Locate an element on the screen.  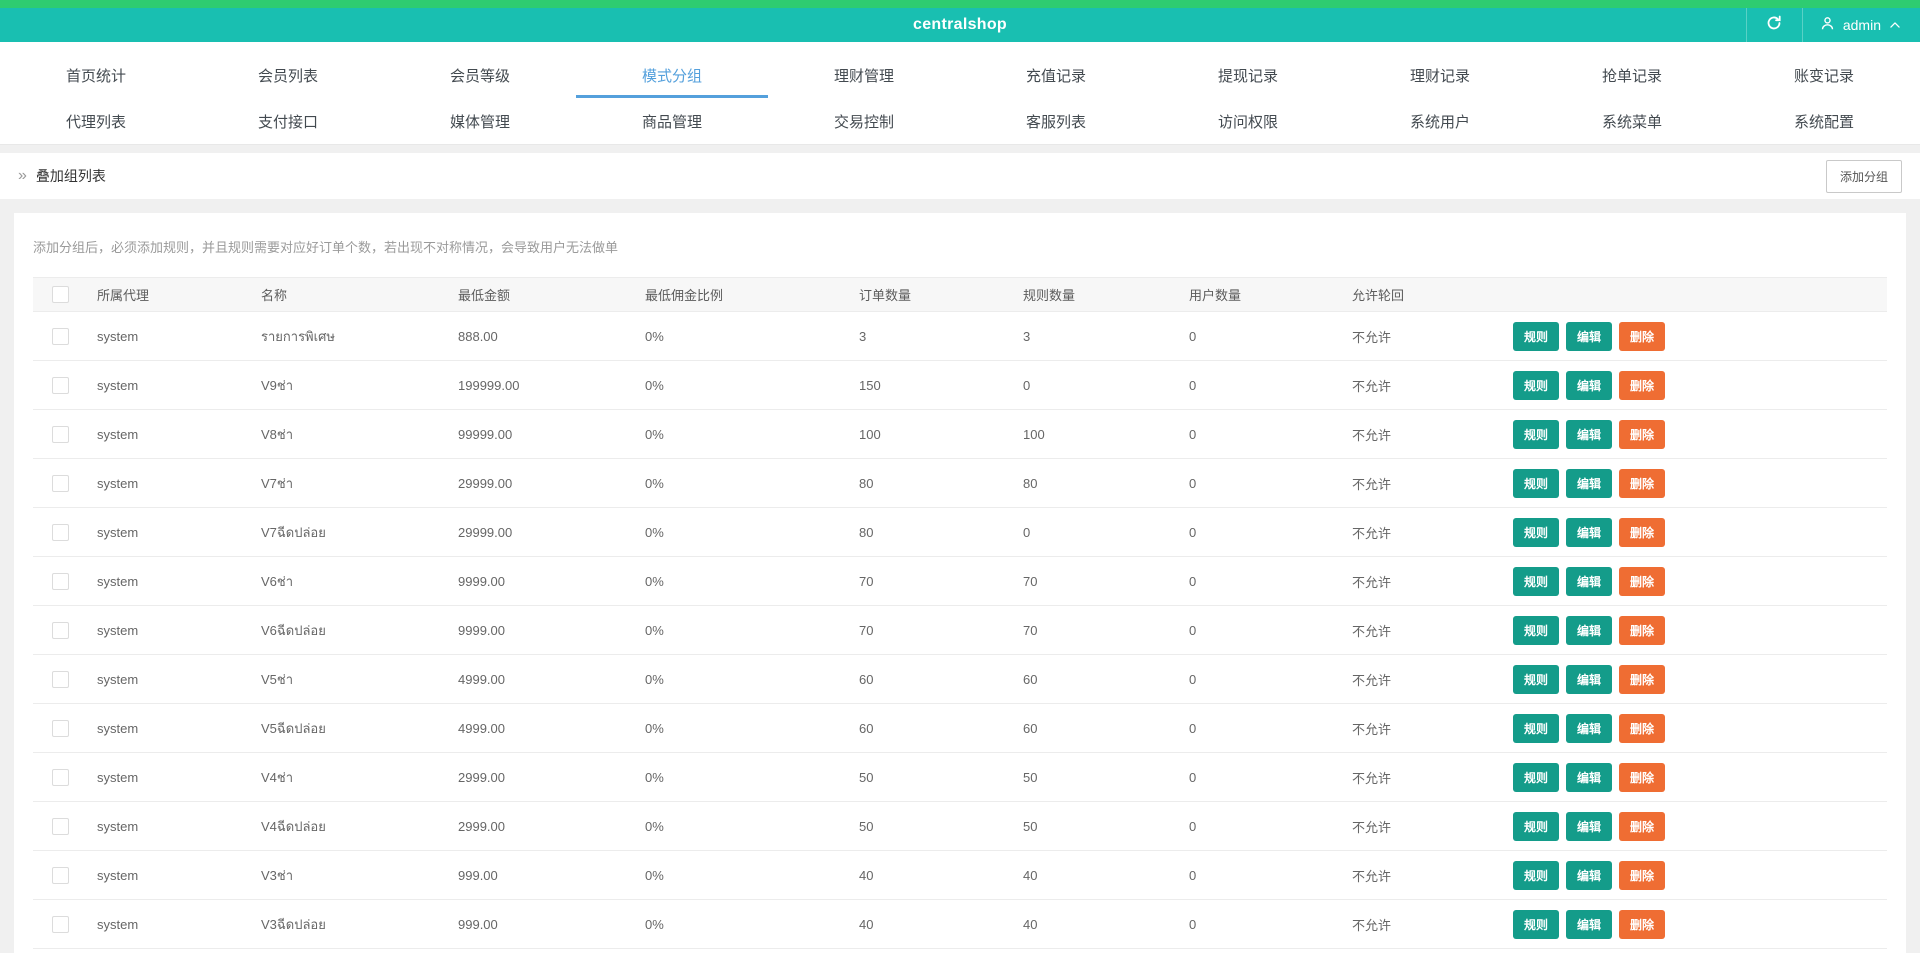
nav-tab: 系统用户 is located at coordinates (1439, 122).